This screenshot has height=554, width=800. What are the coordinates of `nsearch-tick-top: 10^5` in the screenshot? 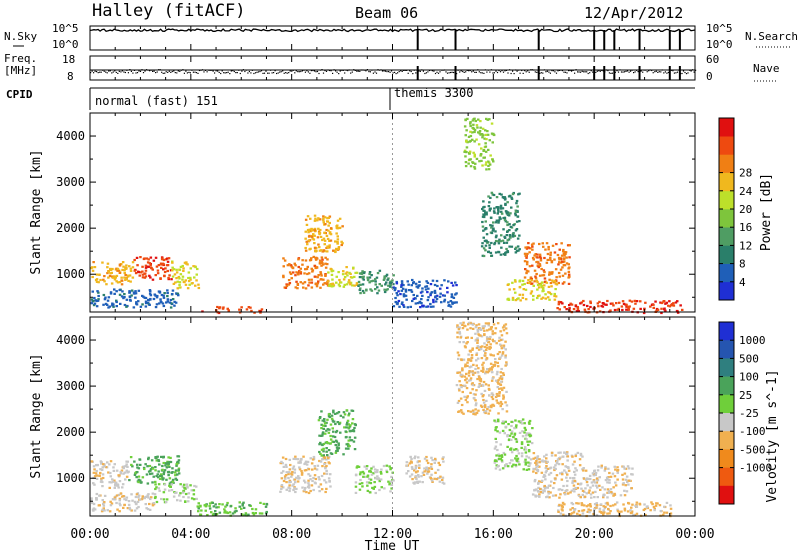 It's located at (719, 28).